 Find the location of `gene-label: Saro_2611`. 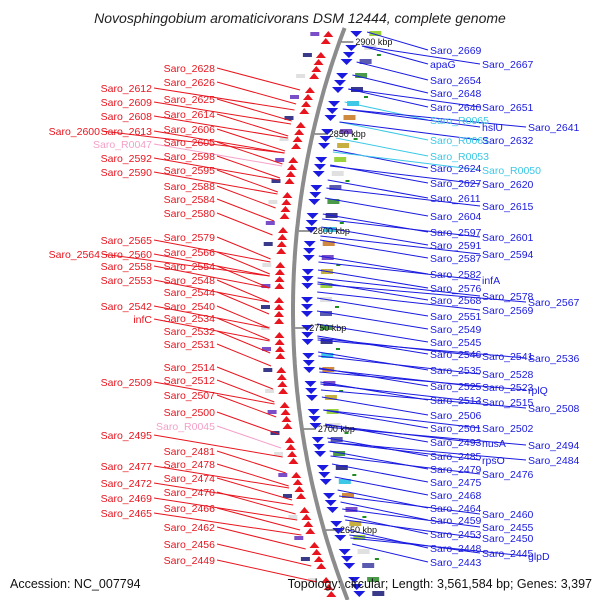

gene-label: Saro_2611 is located at coordinates (455, 199).